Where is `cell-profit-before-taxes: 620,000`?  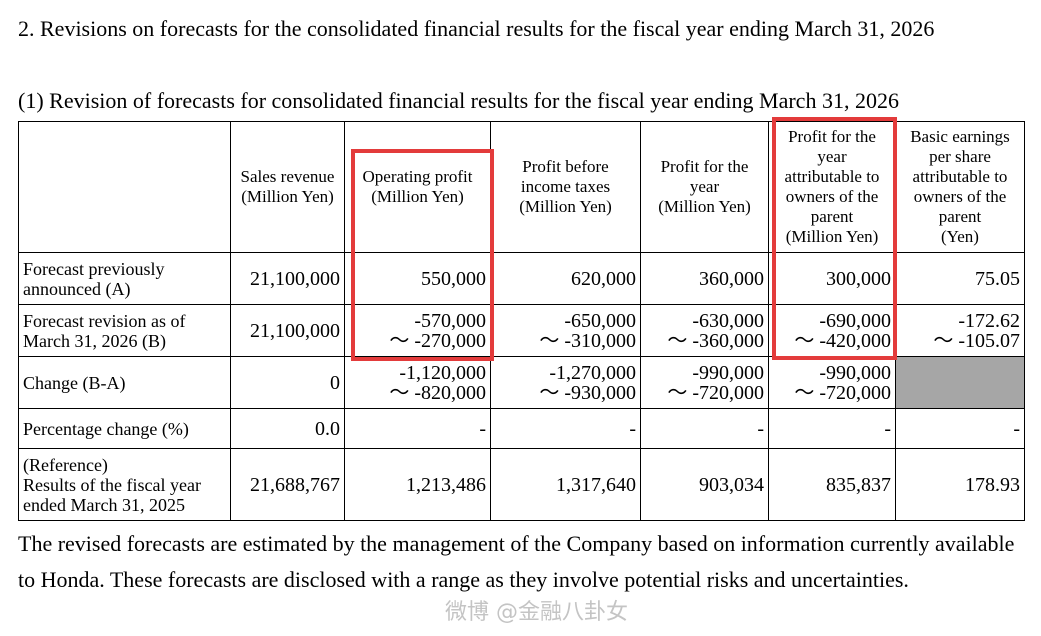
cell-profit-before-taxes: 620,000 is located at coordinates (565, 278).